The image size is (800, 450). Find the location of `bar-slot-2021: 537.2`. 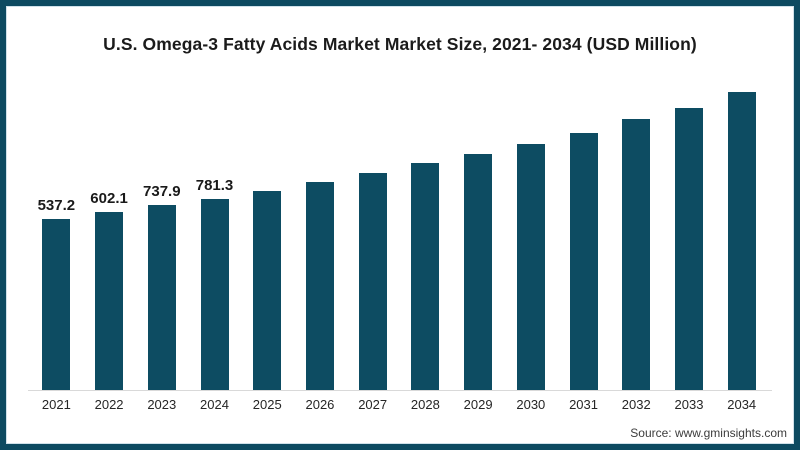

bar-slot-2021: 537.2 is located at coordinates (56, 195).